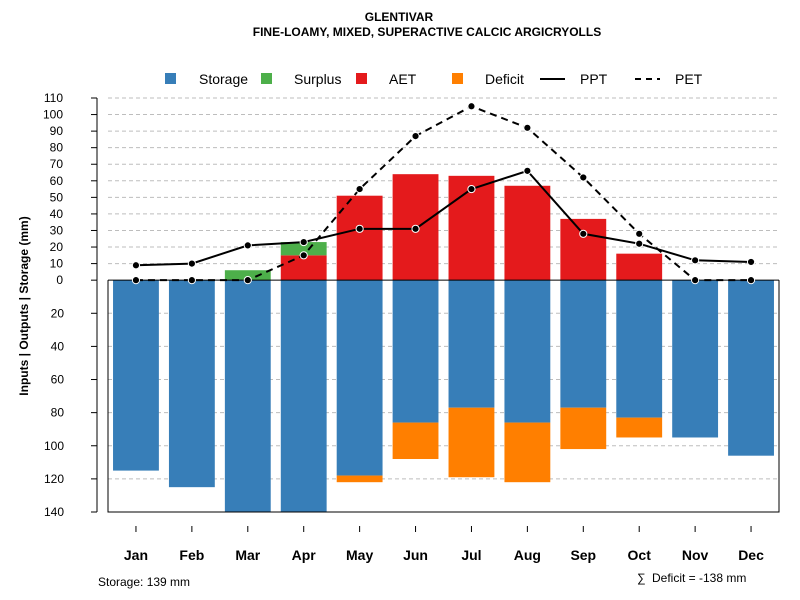 Image resolution: width=800 pixels, height=600 pixels. I want to click on legend-aet-swatch, so click(361, 78).